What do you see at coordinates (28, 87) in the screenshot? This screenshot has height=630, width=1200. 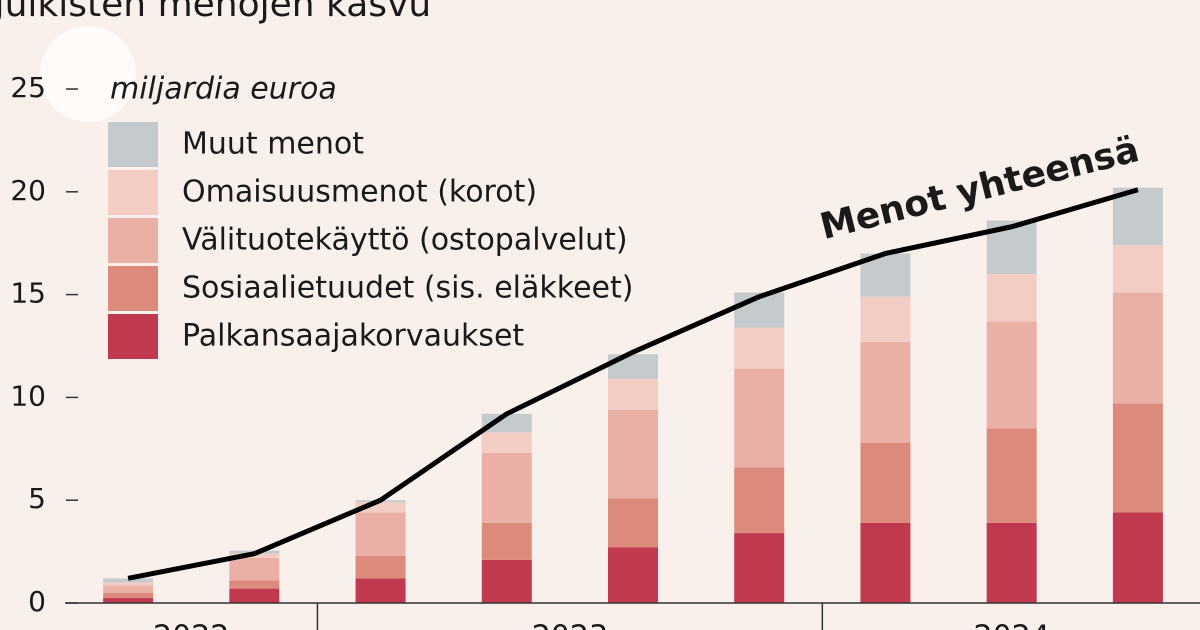 I see `y-tick-label: 25` at bounding box center [28, 87].